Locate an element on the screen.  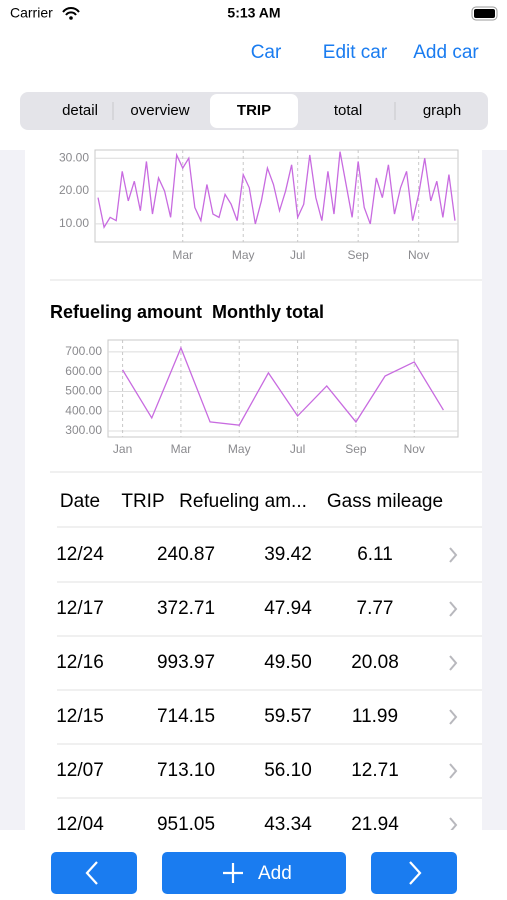
wifi-icon is located at coordinates (71, 11).